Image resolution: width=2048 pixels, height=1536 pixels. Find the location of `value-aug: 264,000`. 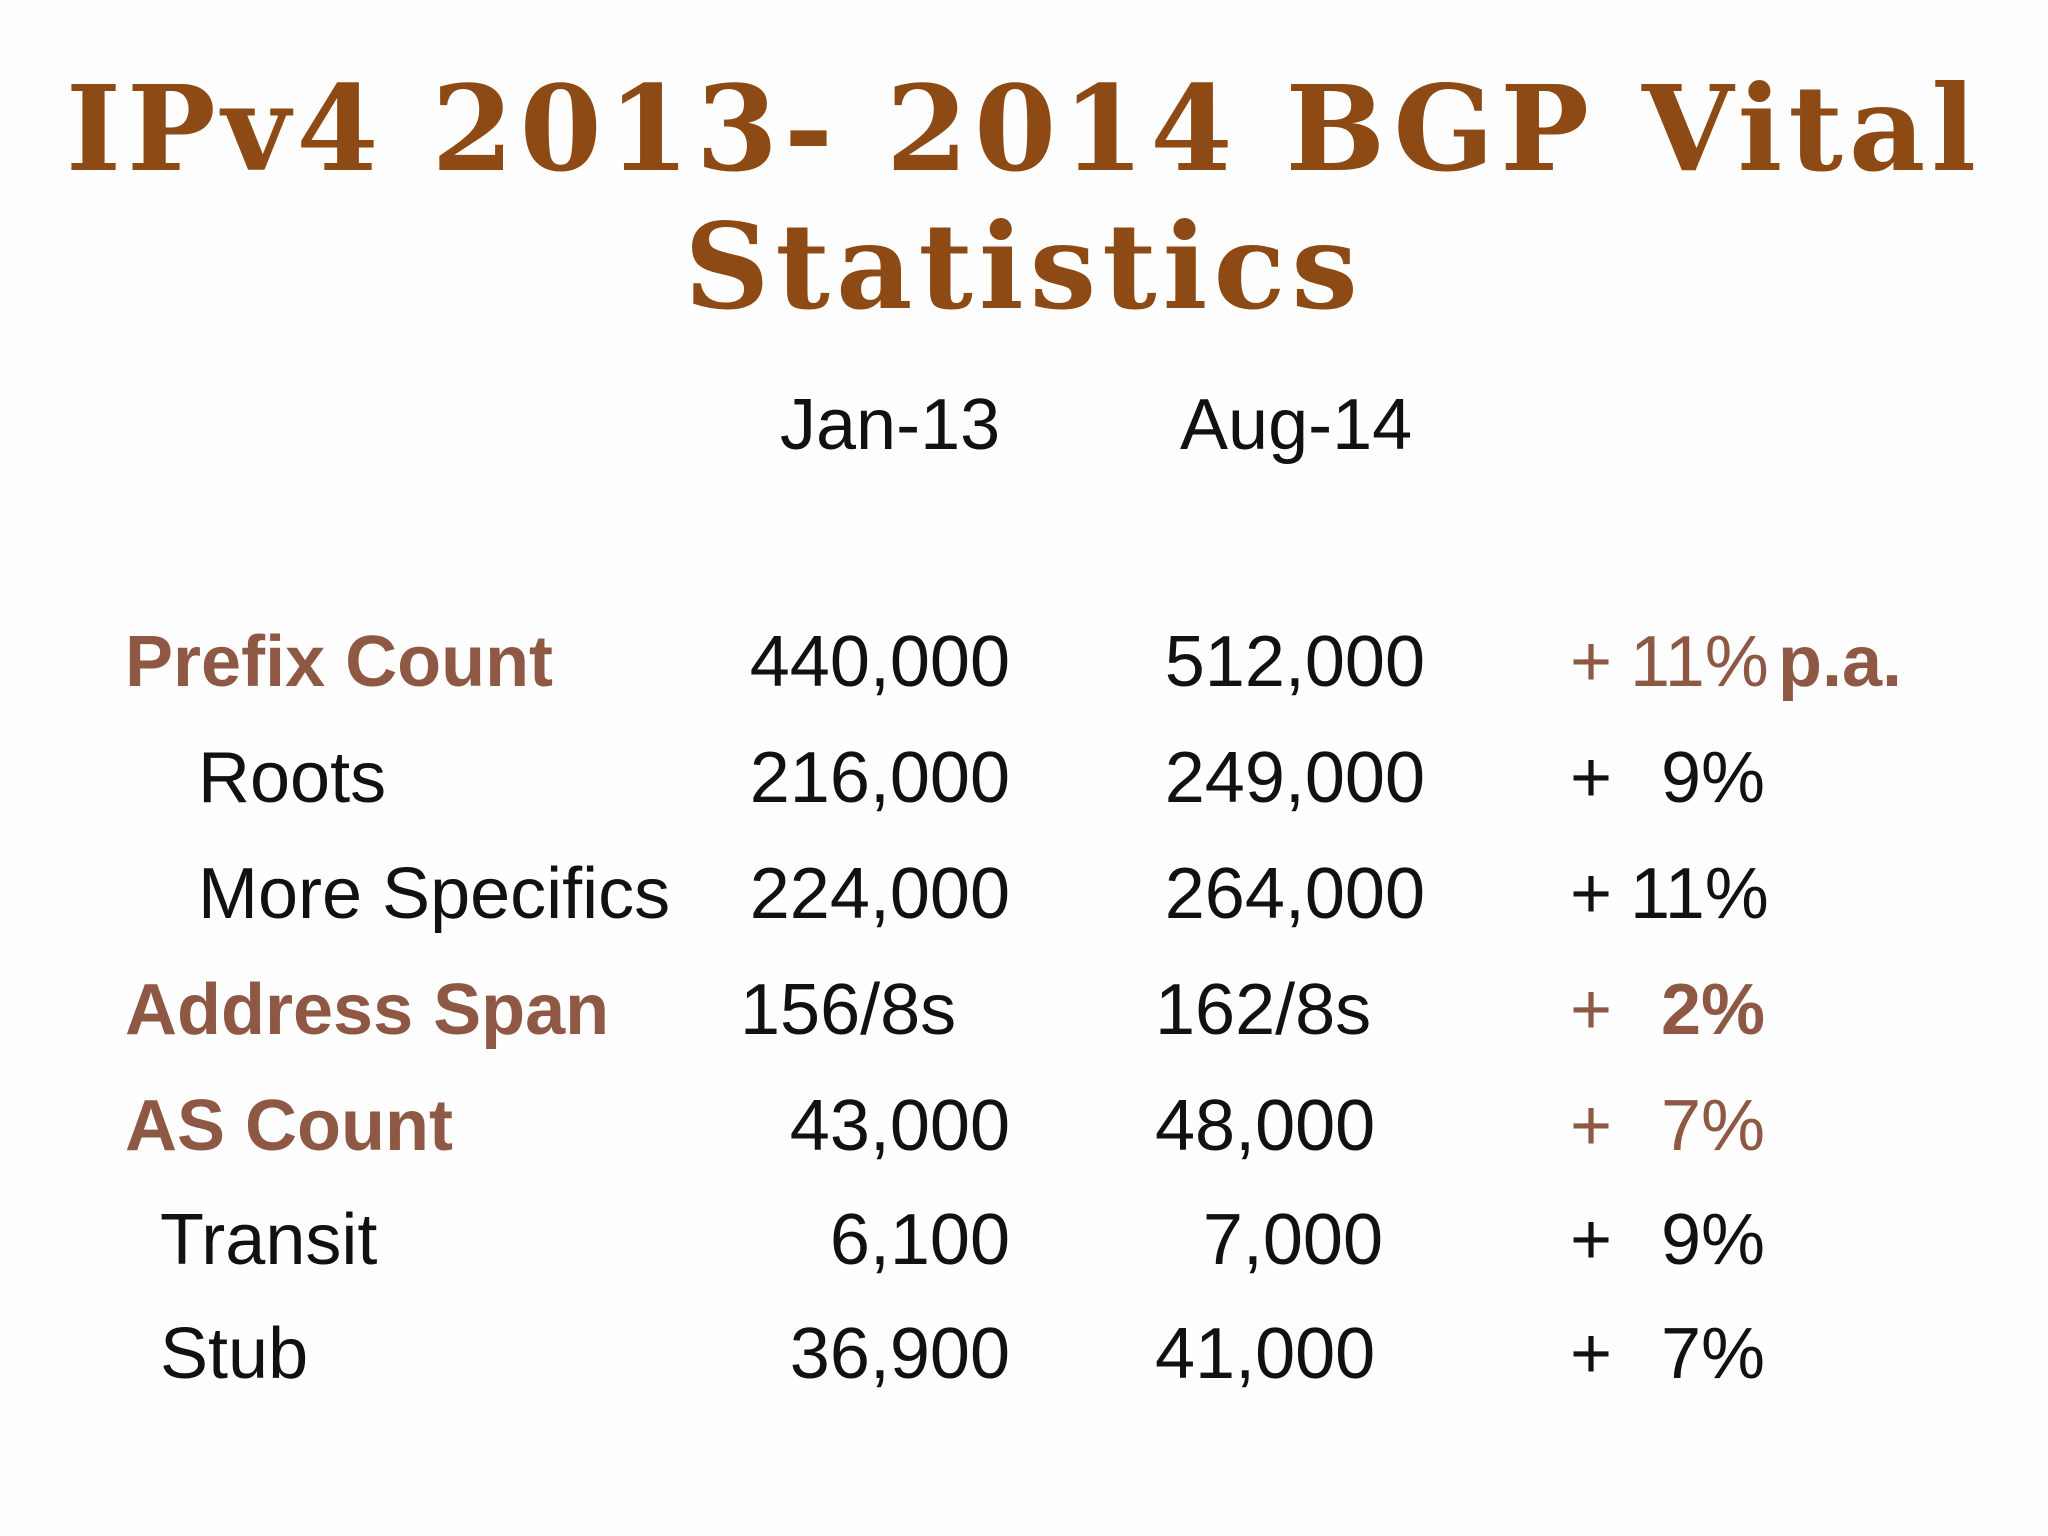

value-aug: 264,000 is located at coordinates (1294, 894).